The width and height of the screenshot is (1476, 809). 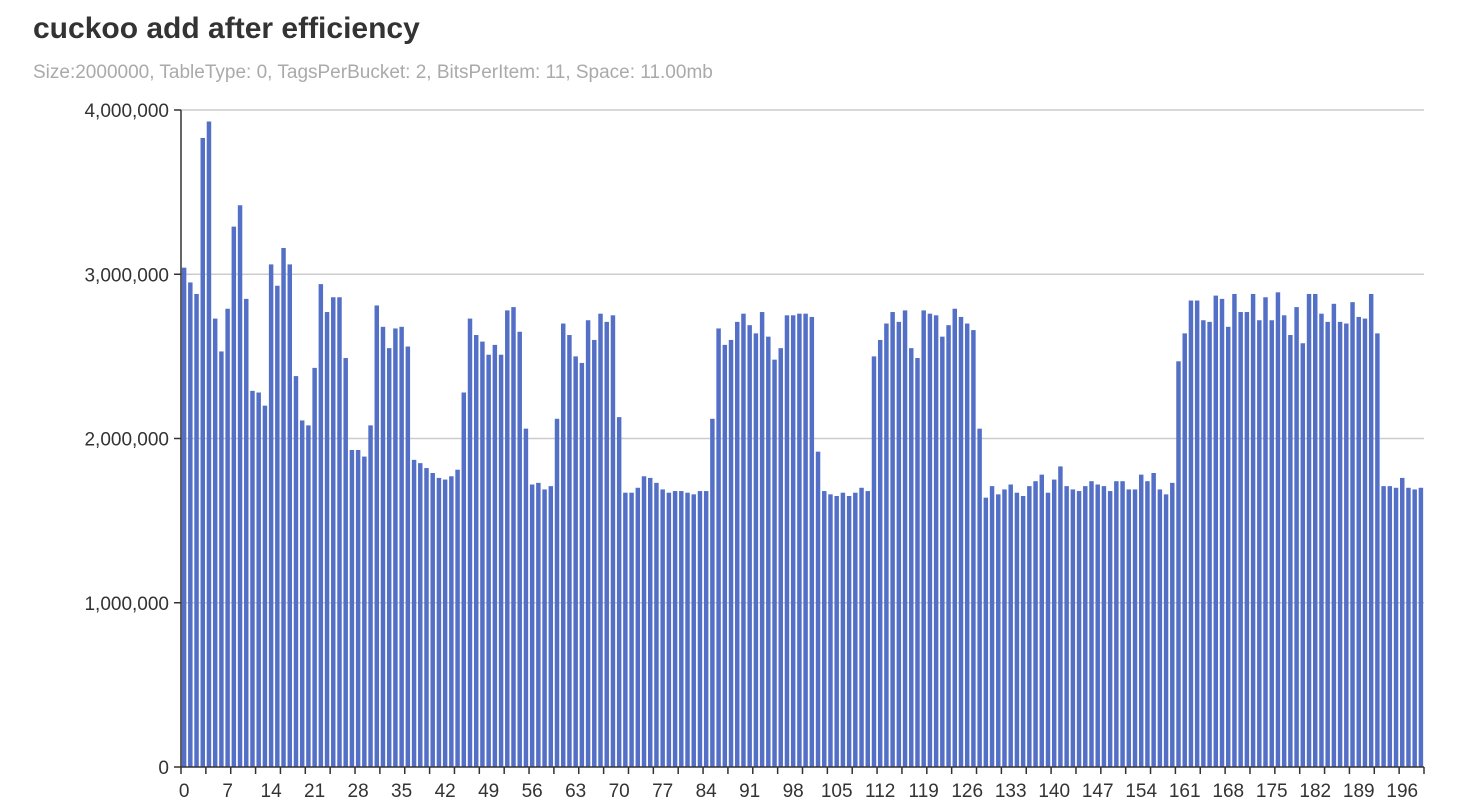 I want to click on y-tick-label: 3,000,000, so click(x=126, y=275).